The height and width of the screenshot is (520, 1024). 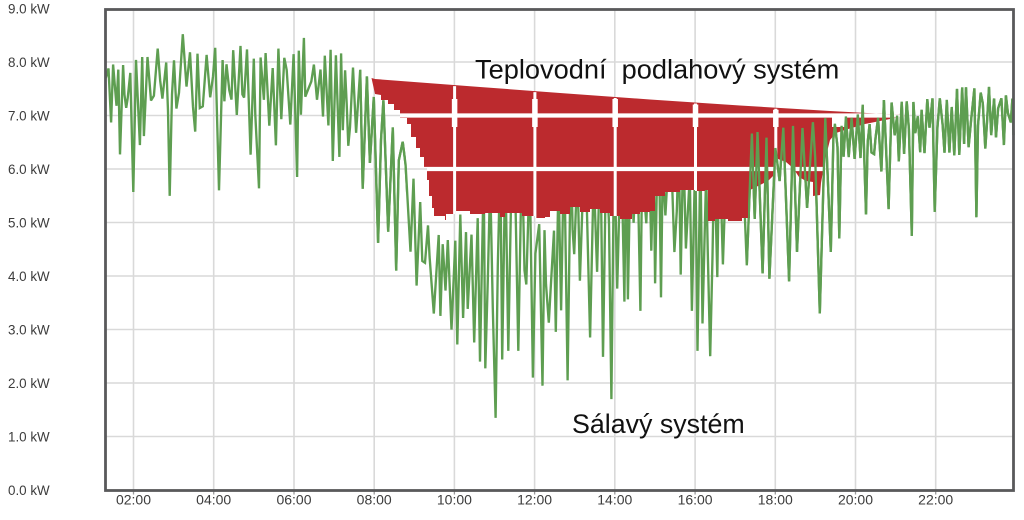 I want to click on svg-text: 3.0 kW, so click(x=29, y=330).